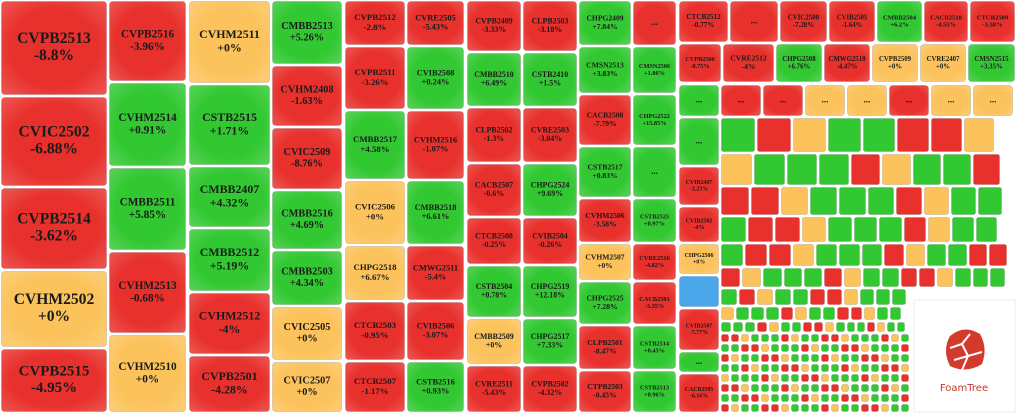 The image size is (1017, 413). What do you see at coordinates (229, 265) in the screenshot?
I see `tile-value: +5.19%` at bounding box center [229, 265].